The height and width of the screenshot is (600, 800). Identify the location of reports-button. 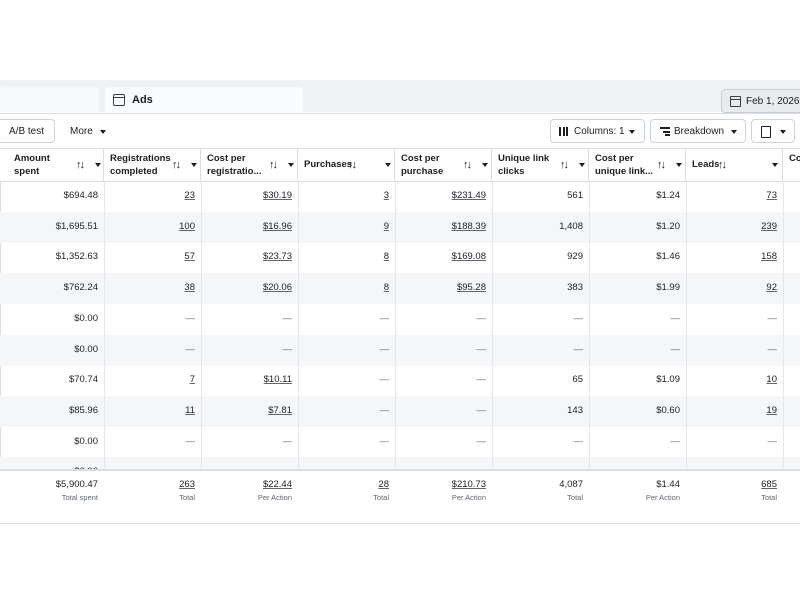
(773, 131).